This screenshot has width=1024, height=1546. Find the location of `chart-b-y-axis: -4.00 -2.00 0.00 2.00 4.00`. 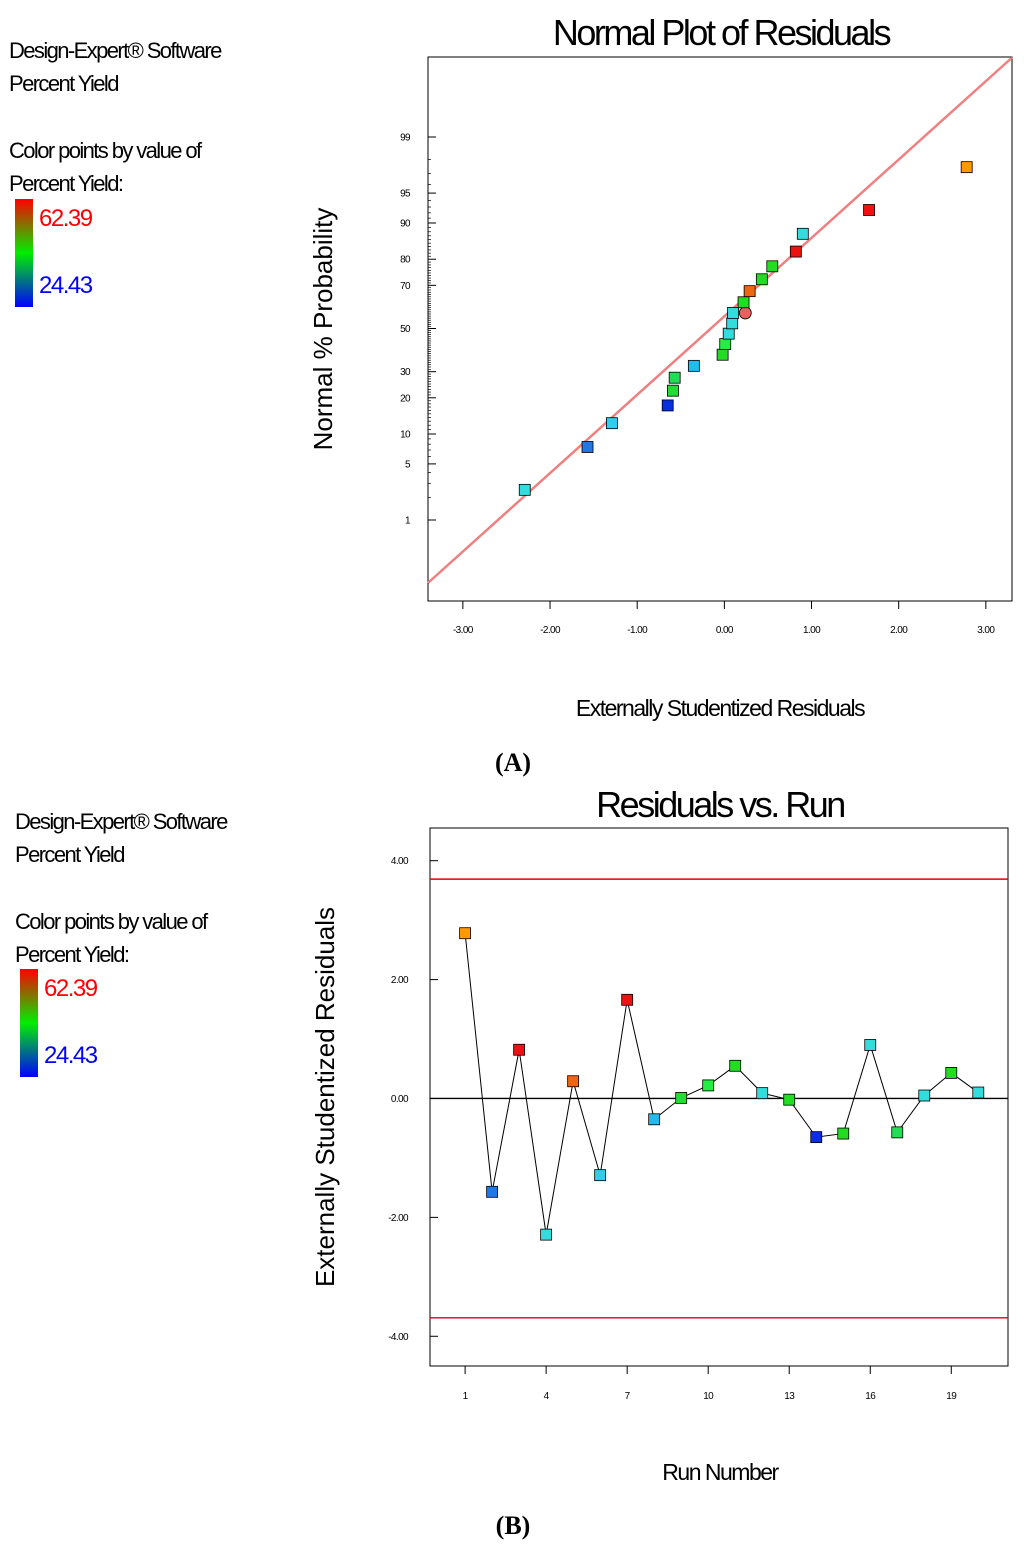

chart-b-y-axis: -4.00 -2.00 0.00 2.00 4.00 is located at coordinates (413, 1099).